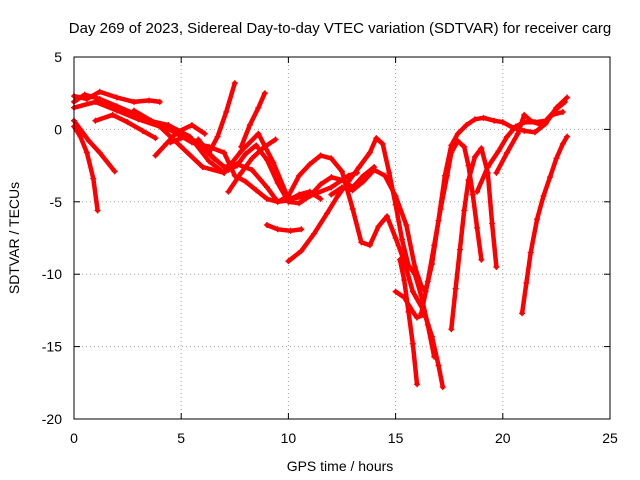  What do you see at coordinates (610, 438) in the screenshot?
I see `x-tick-label: 25` at bounding box center [610, 438].